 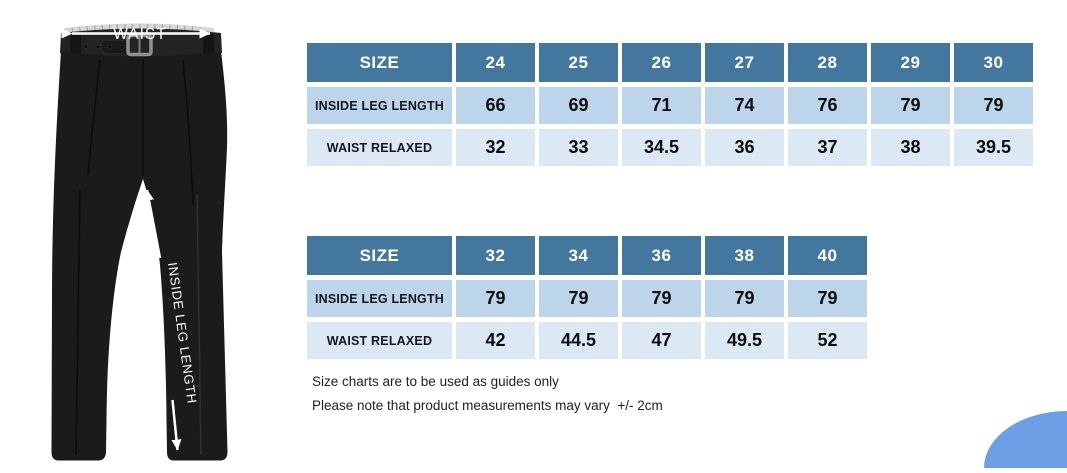 What do you see at coordinates (578, 255) in the screenshot?
I see `size-header-cell: 34` at bounding box center [578, 255].